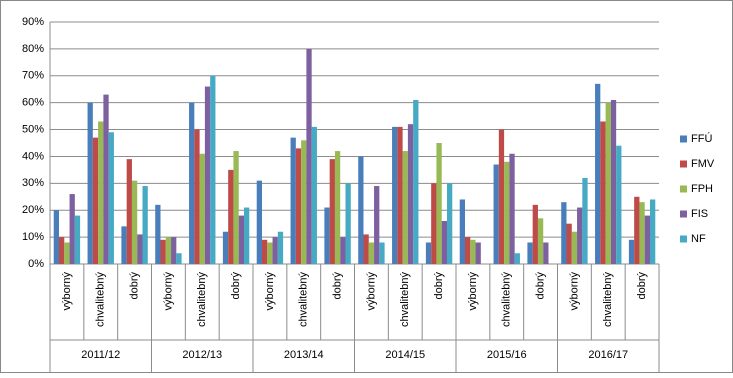  What do you see at coordinates (703, 164) in the screenshot?
I see `legend-label: FMV` at bounding box center [703, 164].